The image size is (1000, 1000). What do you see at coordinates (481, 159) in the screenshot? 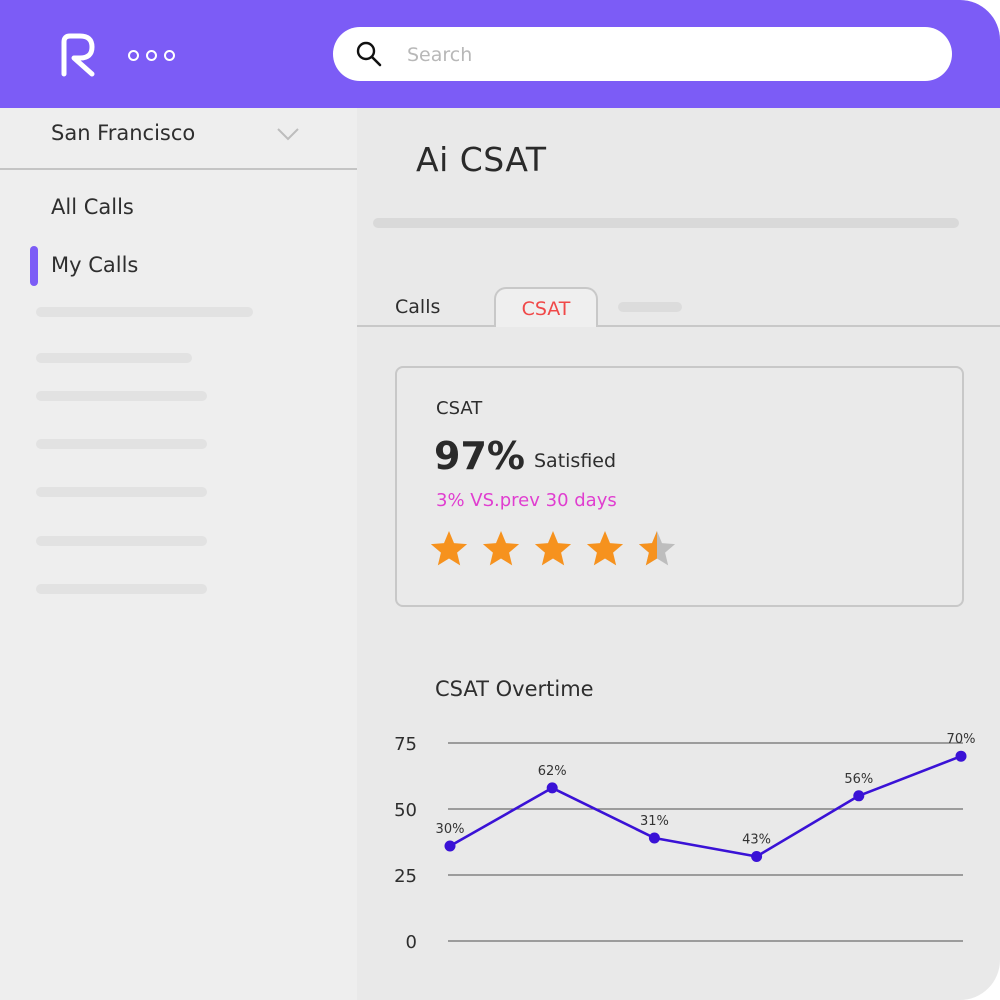
I see `page-title: Ai CSAT` at bounding box center [481, 159].